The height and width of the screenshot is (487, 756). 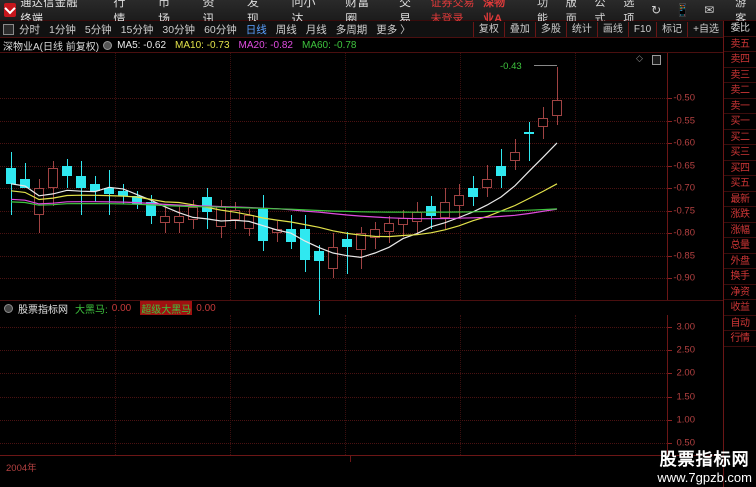 What do you see at coordinates (740, 106) in the screenshot?
I see `sidebar-row-卖一: 卖一` at bounding box center [740, 106].